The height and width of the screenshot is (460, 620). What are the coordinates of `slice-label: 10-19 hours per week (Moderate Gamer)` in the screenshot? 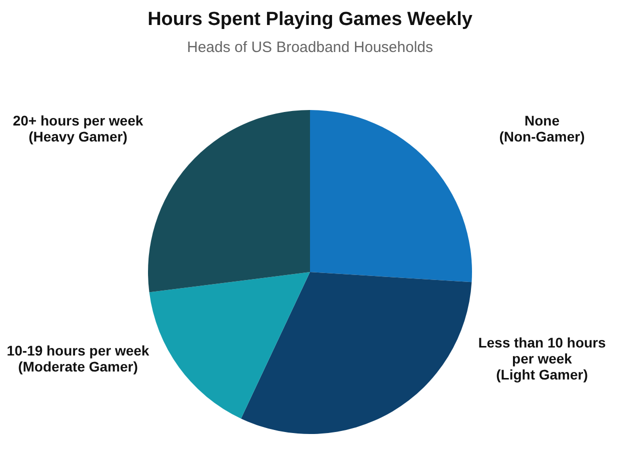 It's located at (78, 358).